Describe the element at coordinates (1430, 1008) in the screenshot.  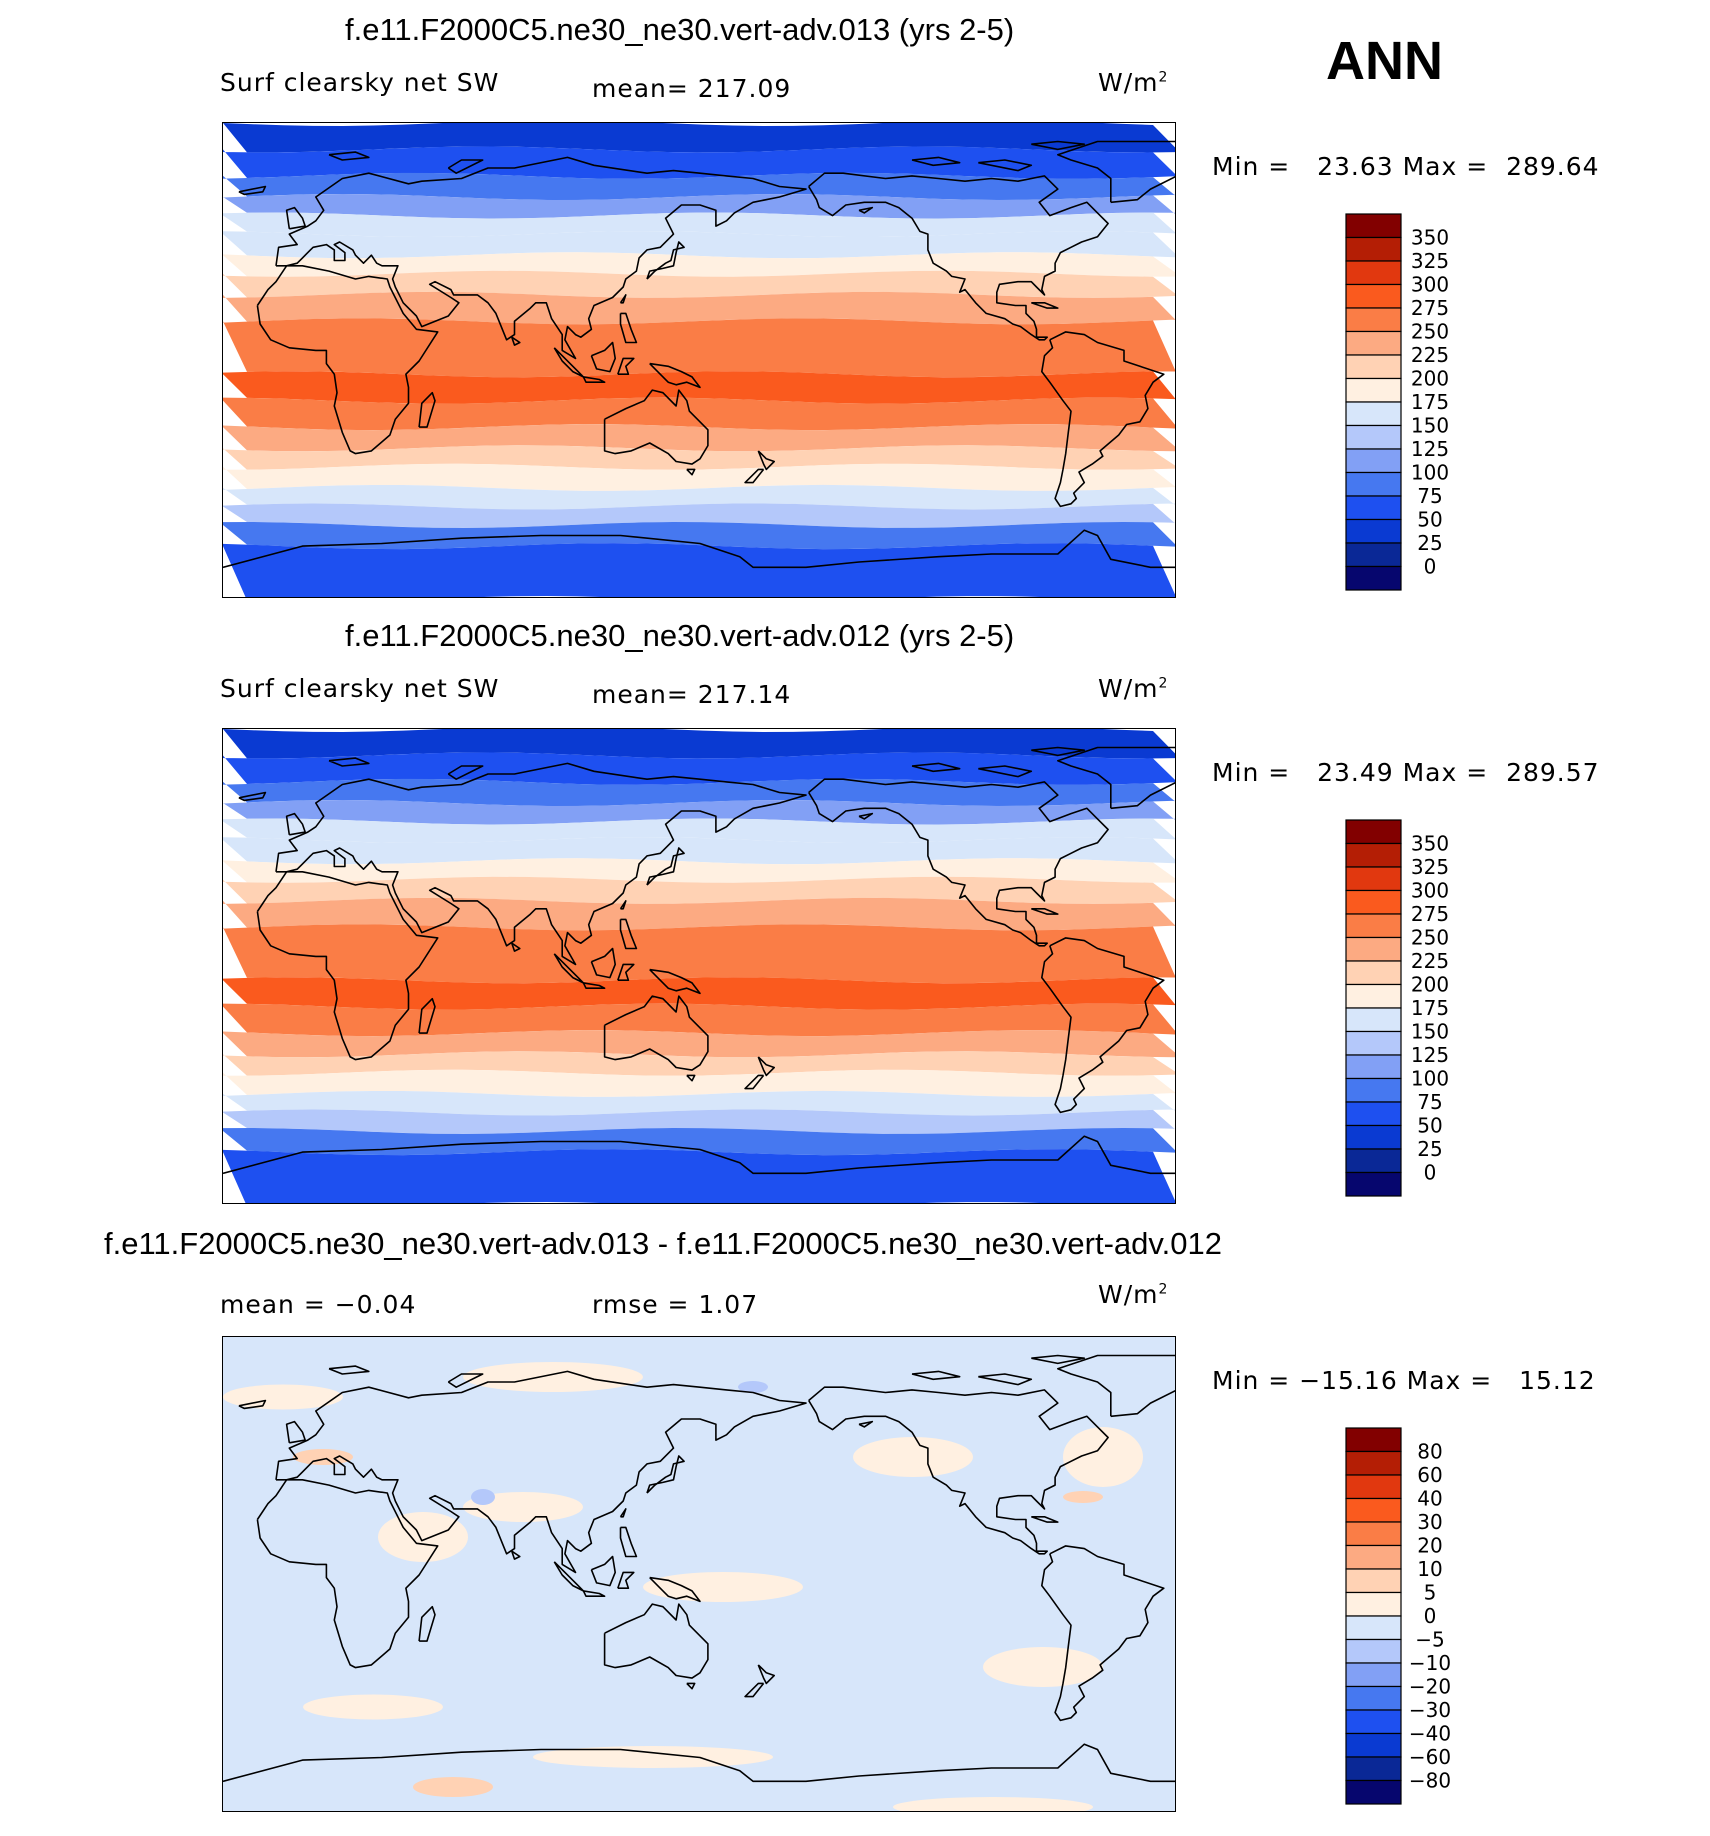
I see `colorbar-tick-label: 175` at that location.